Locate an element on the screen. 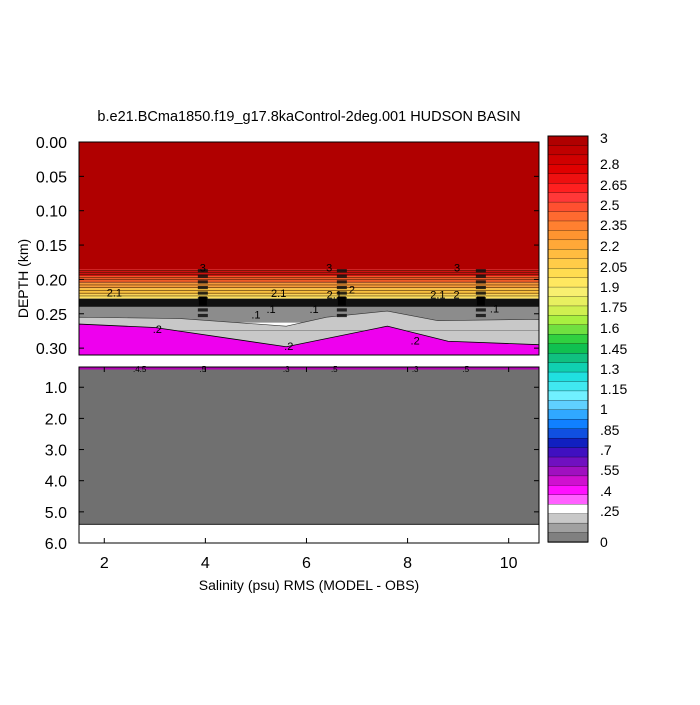  y-tick-label: 0.15 is located at coordinates (51, 246).